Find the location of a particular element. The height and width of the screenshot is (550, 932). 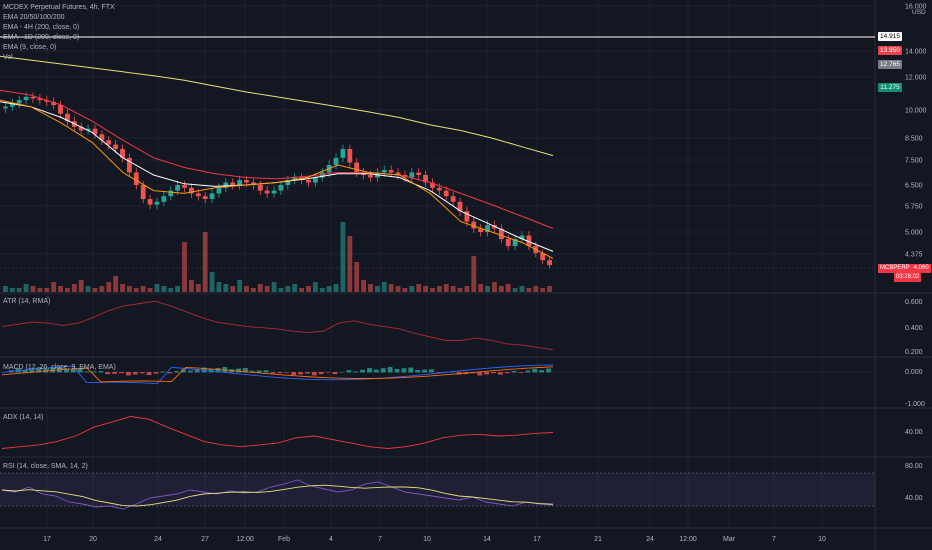

legend-ema-1d: EMA - 1D (200, close, 0) is located at coordinates (41, 37).